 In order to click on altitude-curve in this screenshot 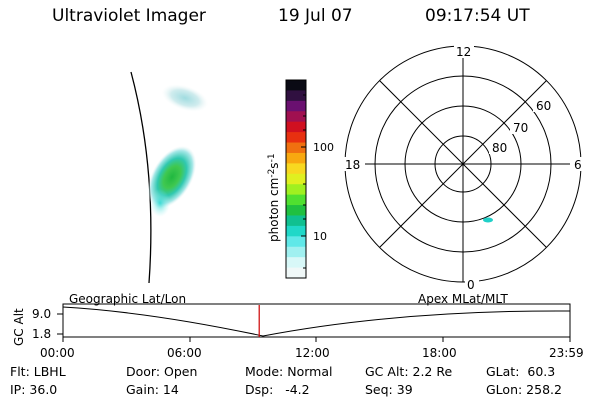, I will do `click(316, 321)`.